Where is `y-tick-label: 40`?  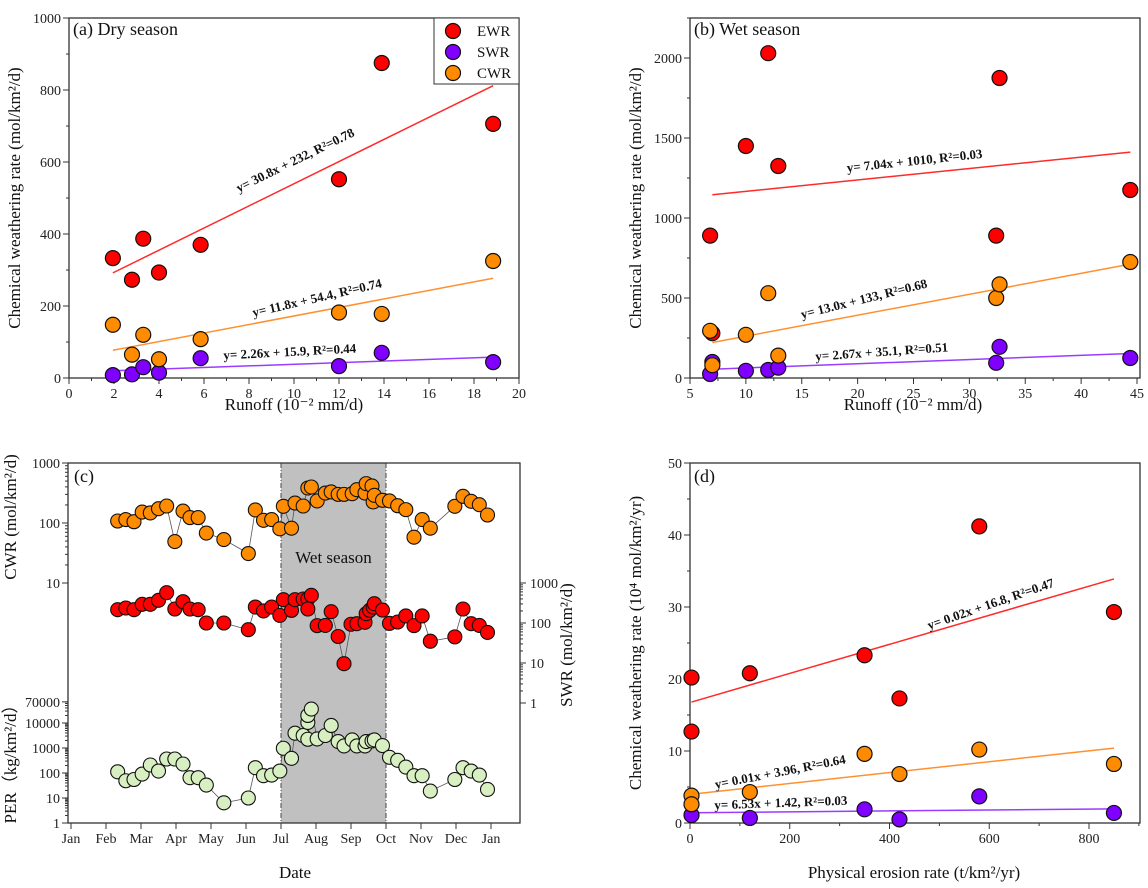 y-tick-label: 40 is located at coordinates (675, 536).